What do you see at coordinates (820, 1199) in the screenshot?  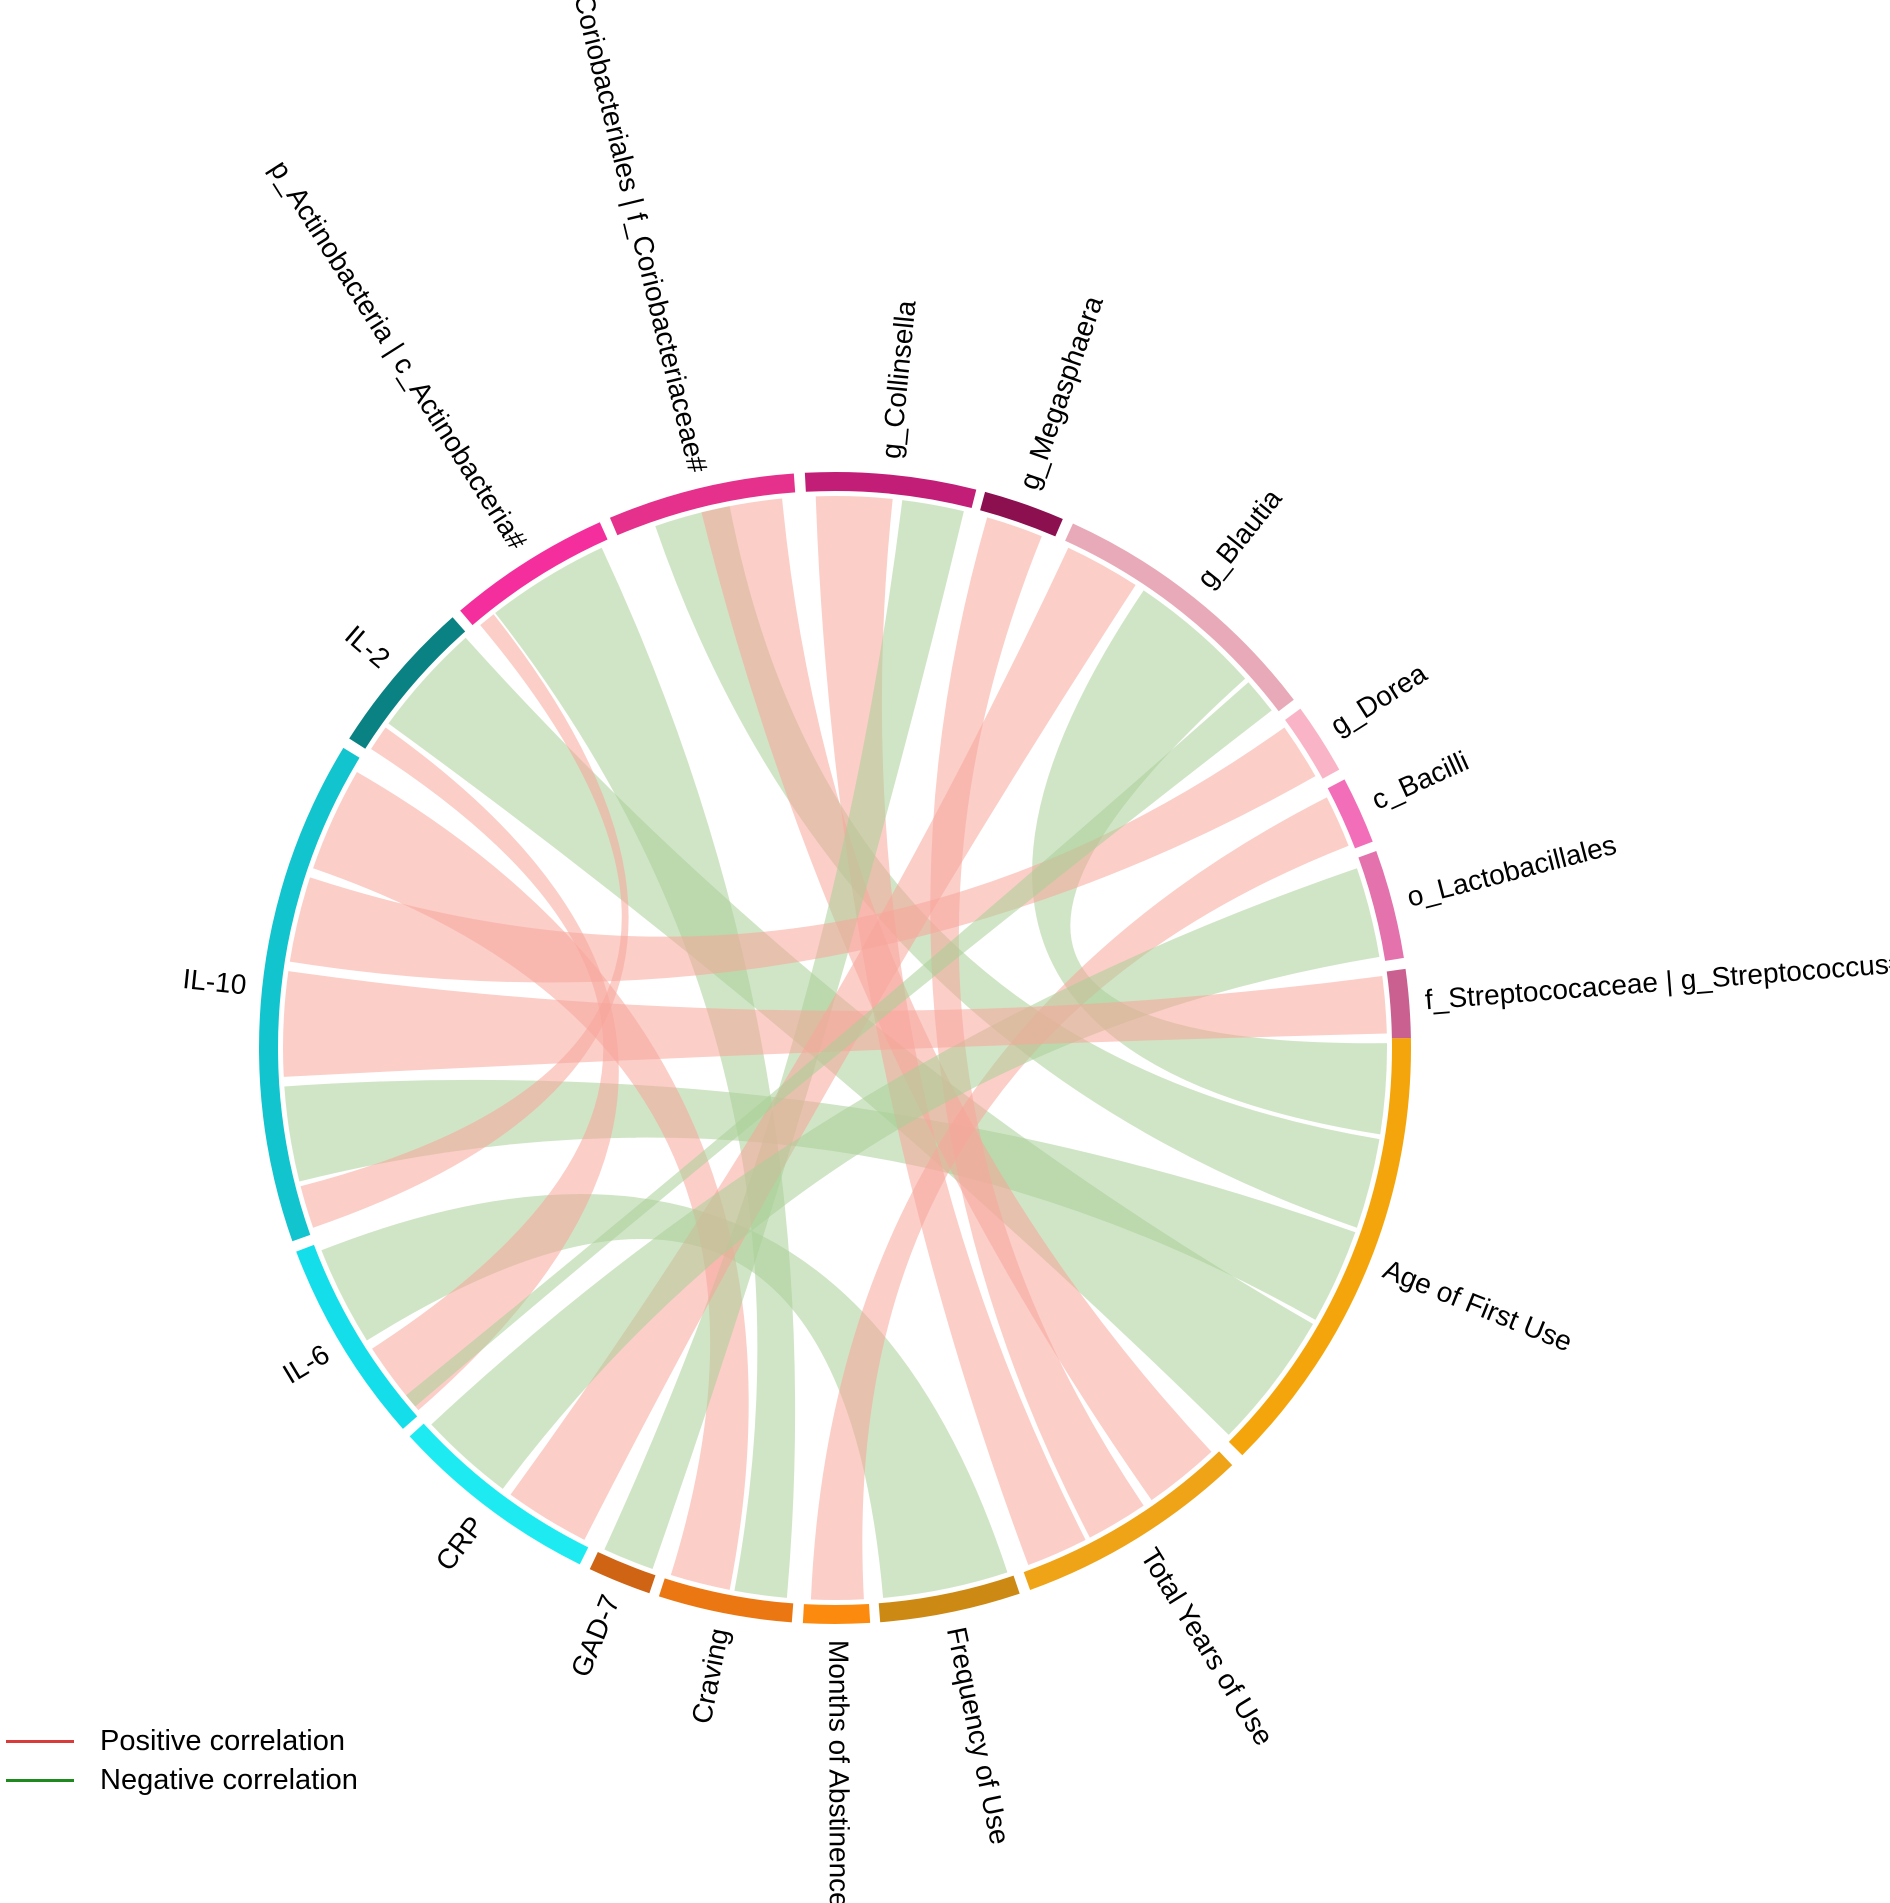 I see `ribbon-age-il10` at bounding box center [820, 1199].